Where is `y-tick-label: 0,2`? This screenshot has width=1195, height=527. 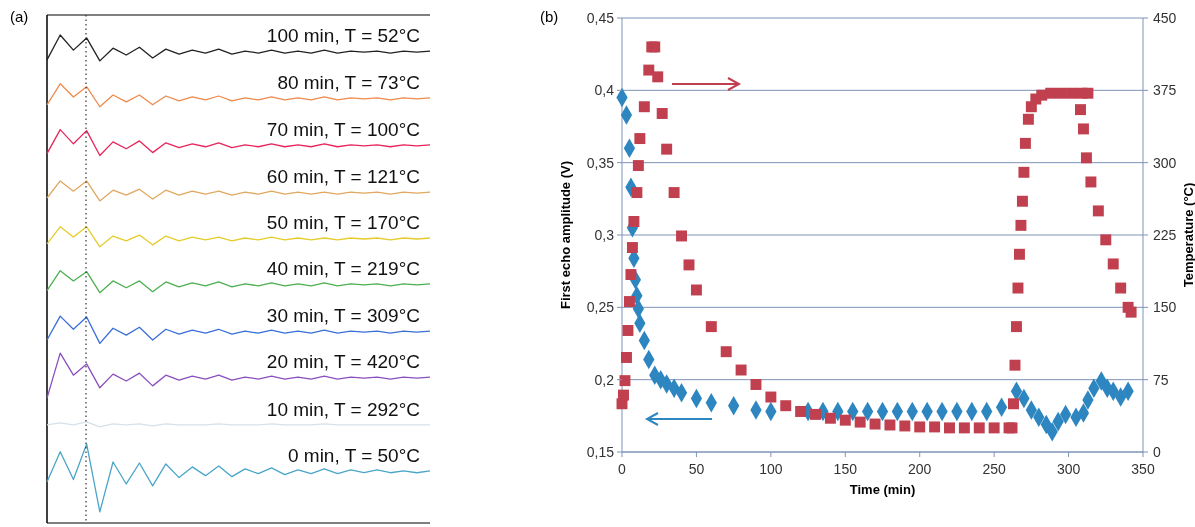 y-tick-label: 0,2 is located at coordinates (604, 379).